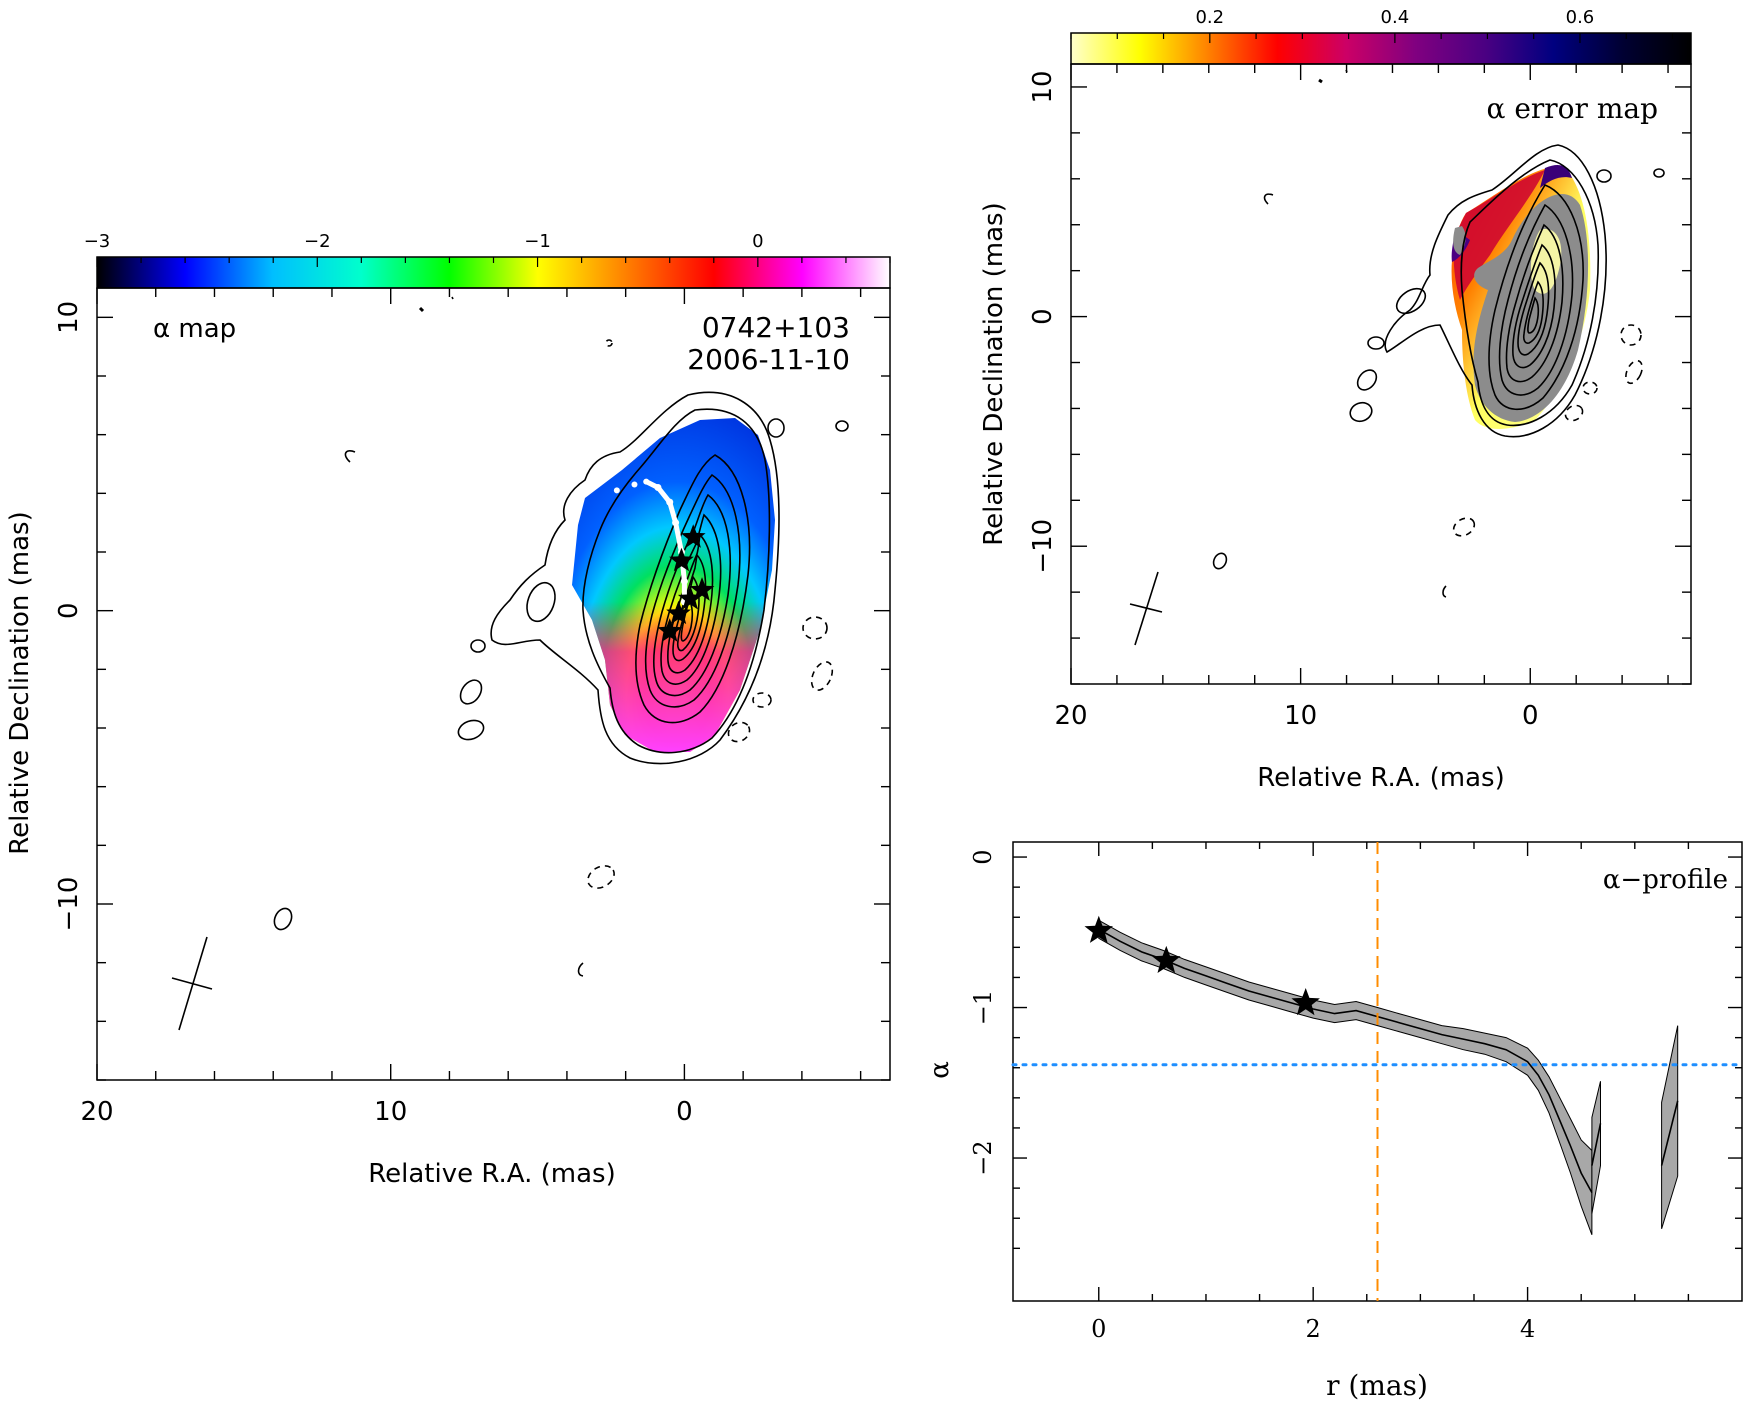  Describe the element at coordinates (983, 1007) in the screenshot. I see `y-tick-label: −1` at that location.